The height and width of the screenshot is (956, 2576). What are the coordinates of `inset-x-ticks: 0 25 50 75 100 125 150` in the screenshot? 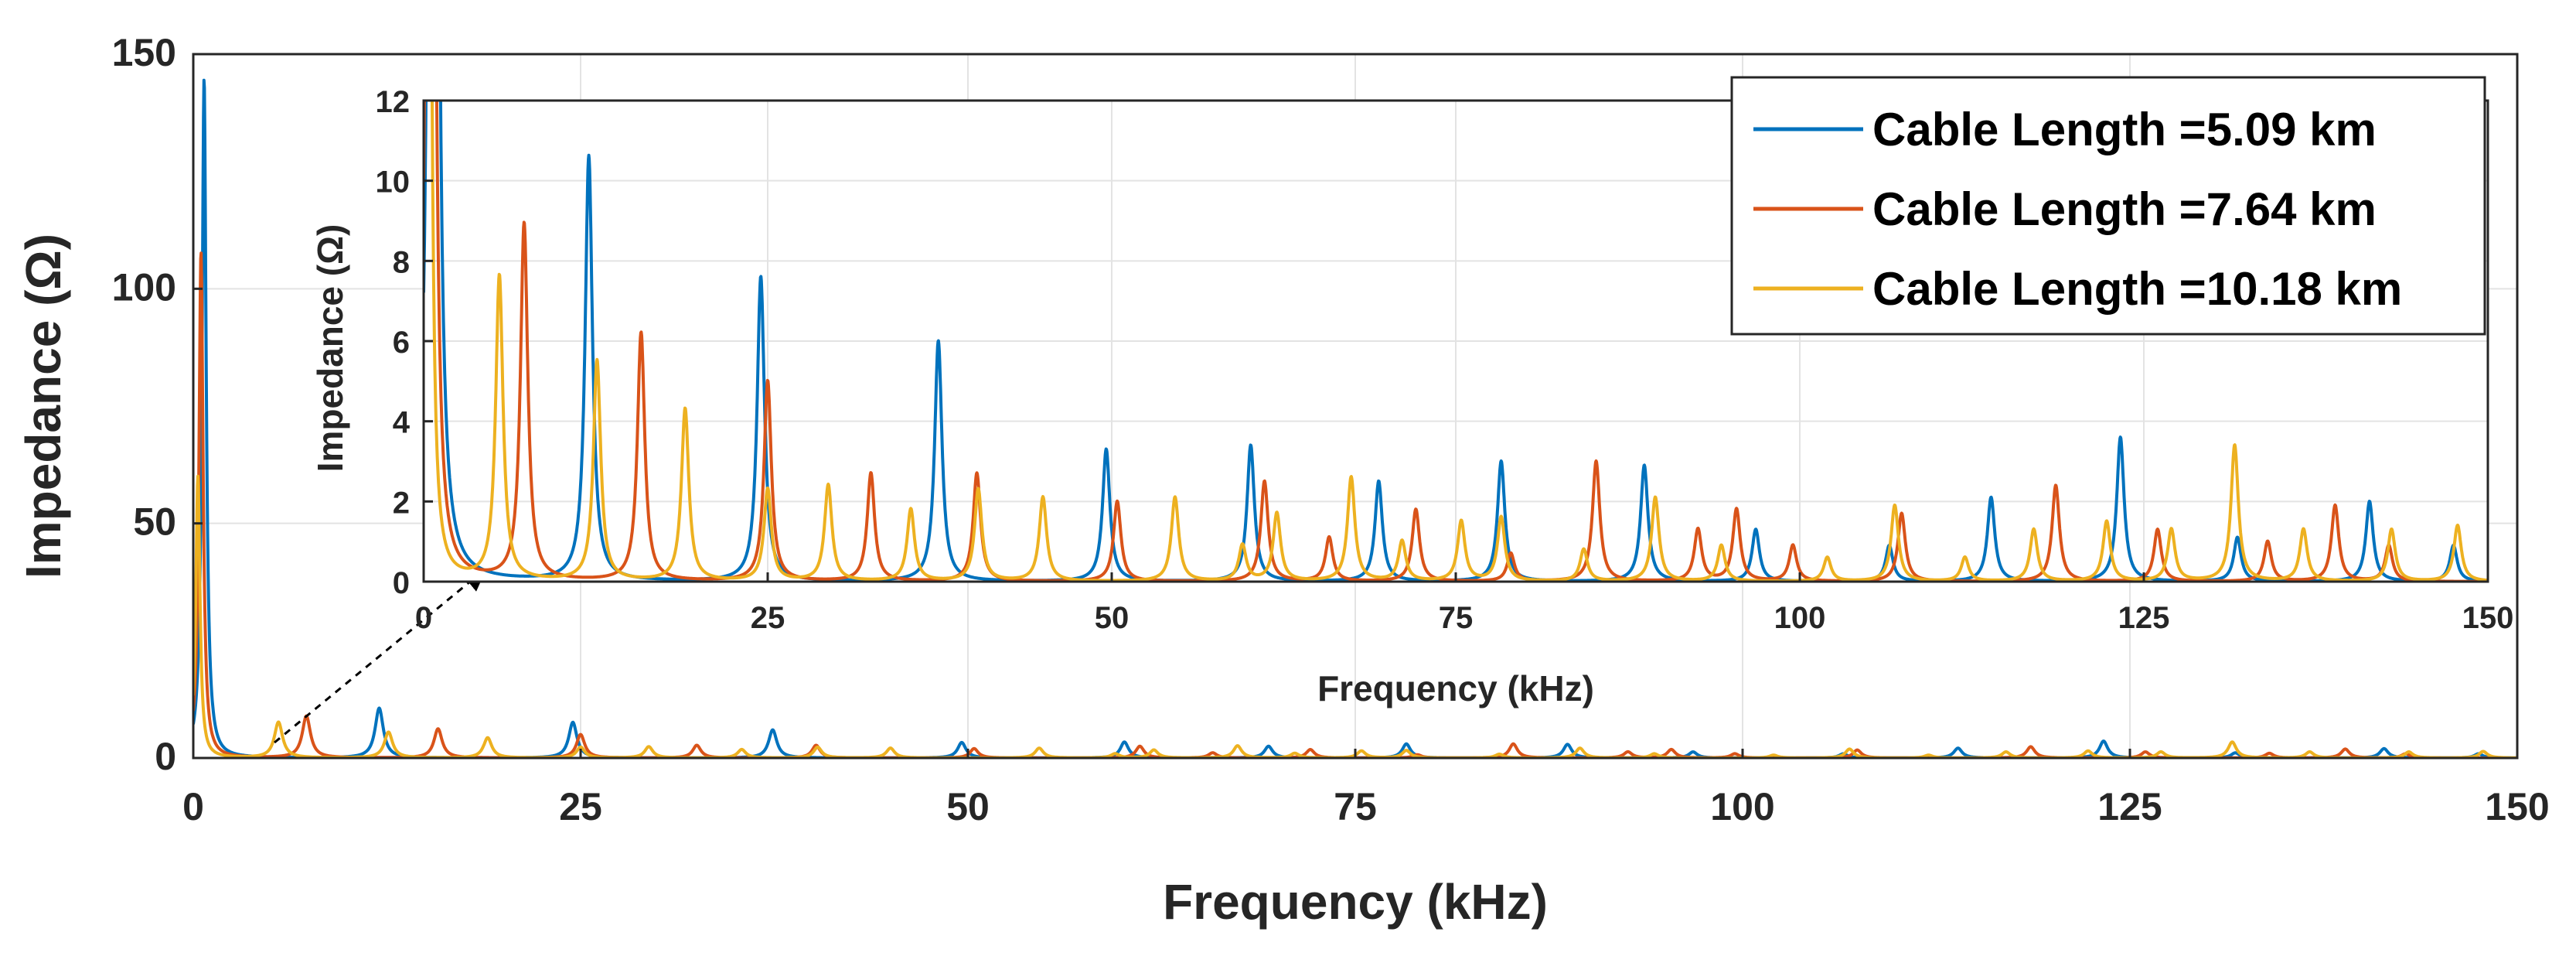 It's located at (1464, 603).